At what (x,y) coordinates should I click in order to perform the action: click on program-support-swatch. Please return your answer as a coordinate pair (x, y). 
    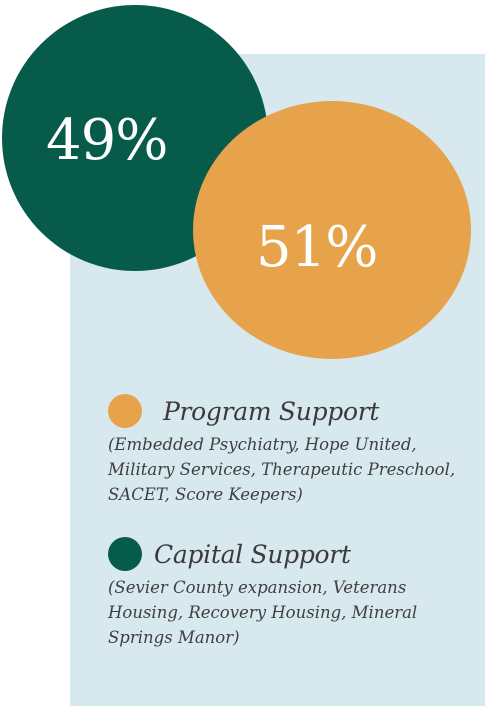
    Looking at the image, I should click on (125, 411).